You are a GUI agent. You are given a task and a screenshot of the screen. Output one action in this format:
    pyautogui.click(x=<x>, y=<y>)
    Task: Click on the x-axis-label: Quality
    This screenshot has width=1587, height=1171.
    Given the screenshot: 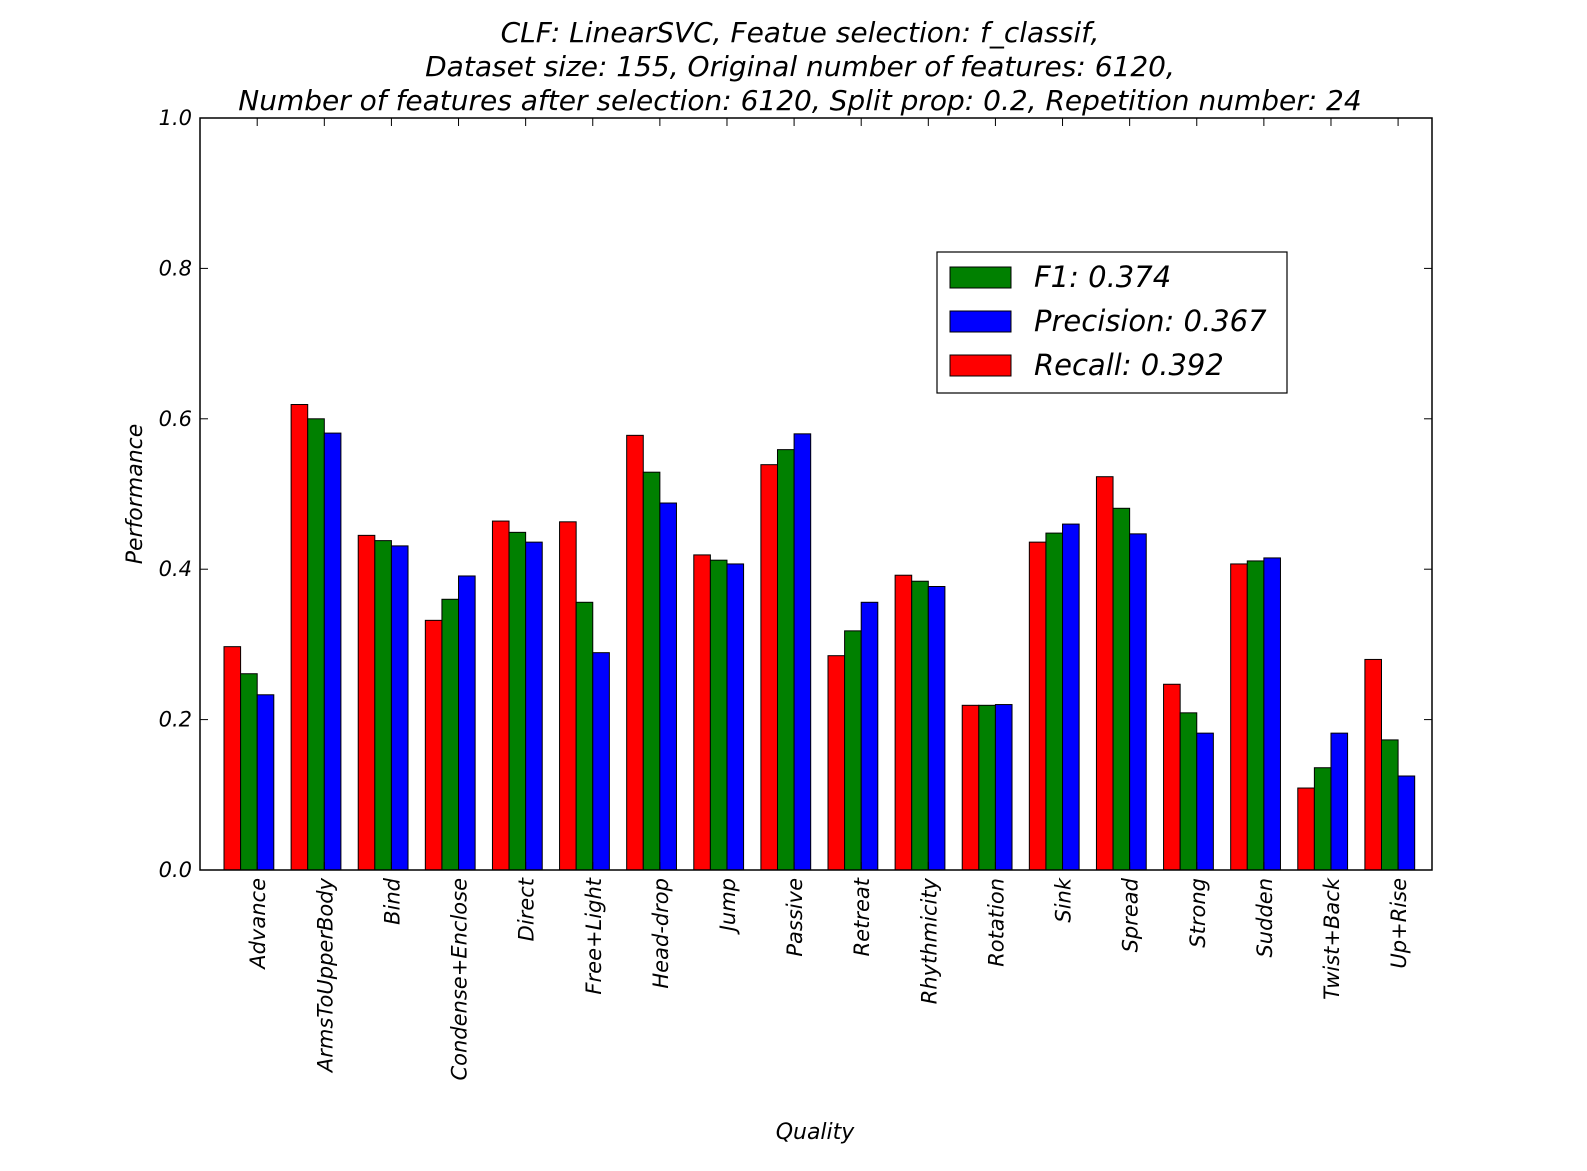 What is the action you would take?
    pyautogui.click(x=816, y=1132)
    